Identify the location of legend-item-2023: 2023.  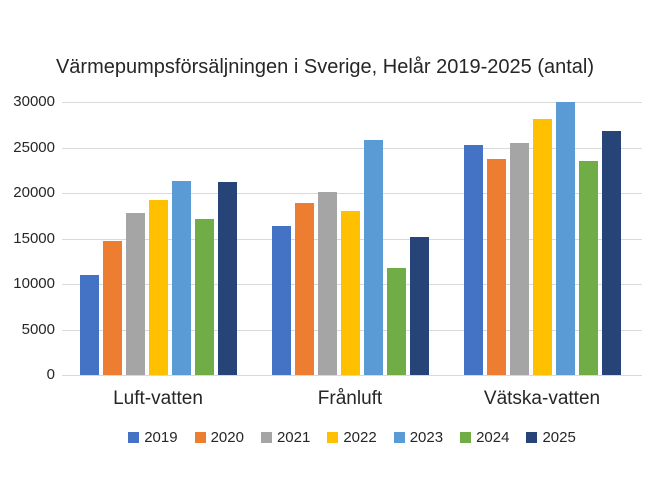
(418, 437).